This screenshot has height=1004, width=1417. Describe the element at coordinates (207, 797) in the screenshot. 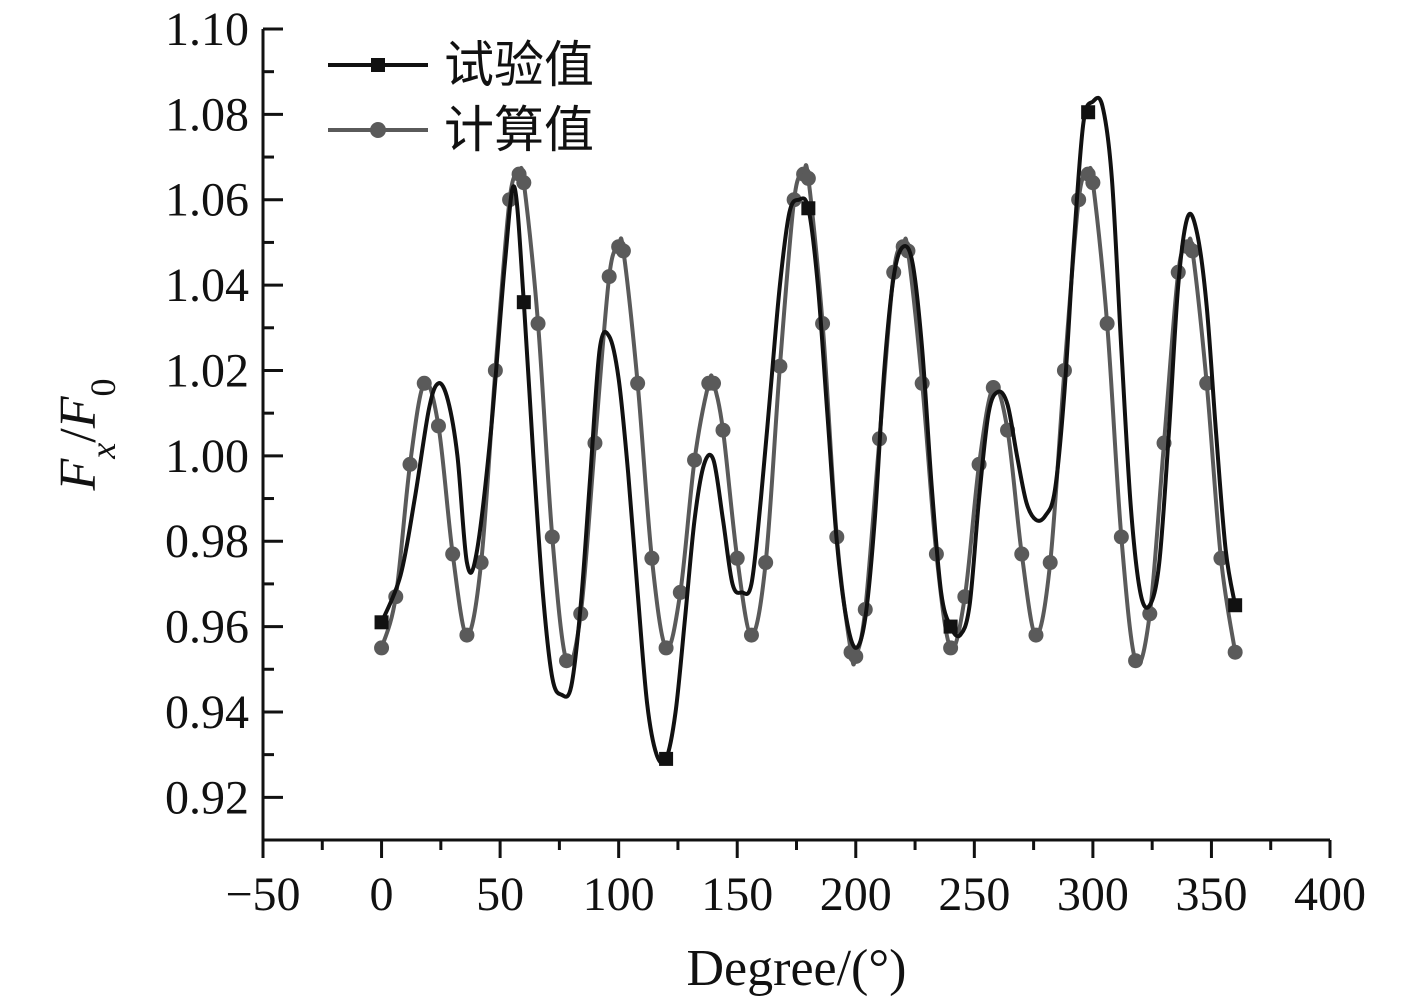

I see `y-tick-label: 0.92` at that location.